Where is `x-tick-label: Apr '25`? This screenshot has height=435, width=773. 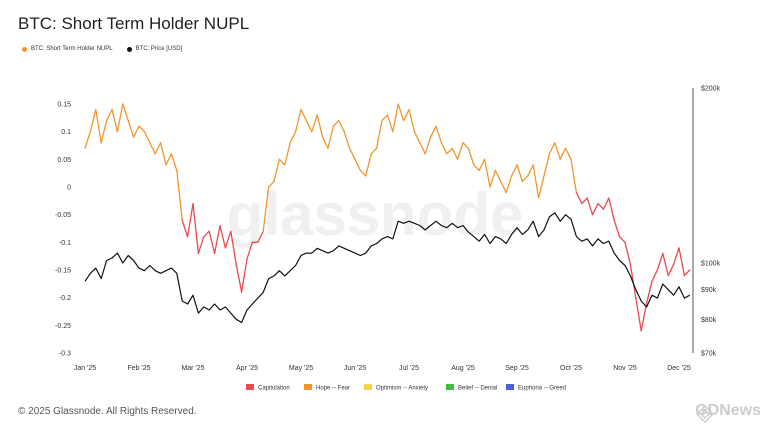 x-tick-label: Apr '25 is located at coordinates (247, 368).